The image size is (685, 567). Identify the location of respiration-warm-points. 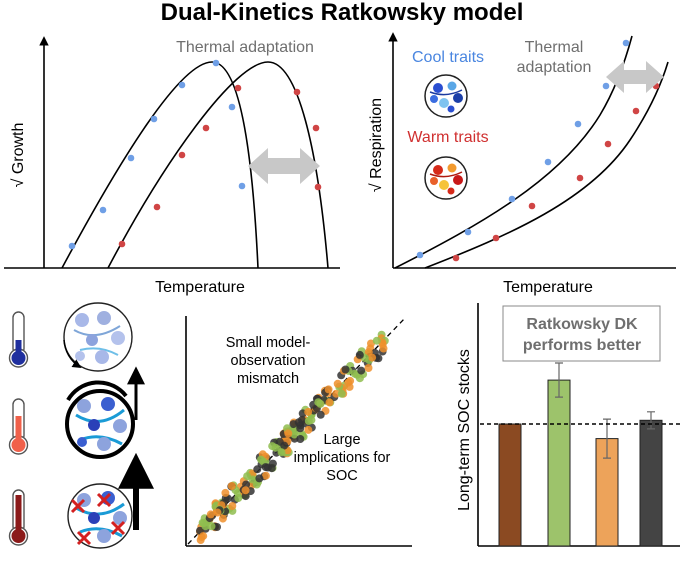
(556, 172).